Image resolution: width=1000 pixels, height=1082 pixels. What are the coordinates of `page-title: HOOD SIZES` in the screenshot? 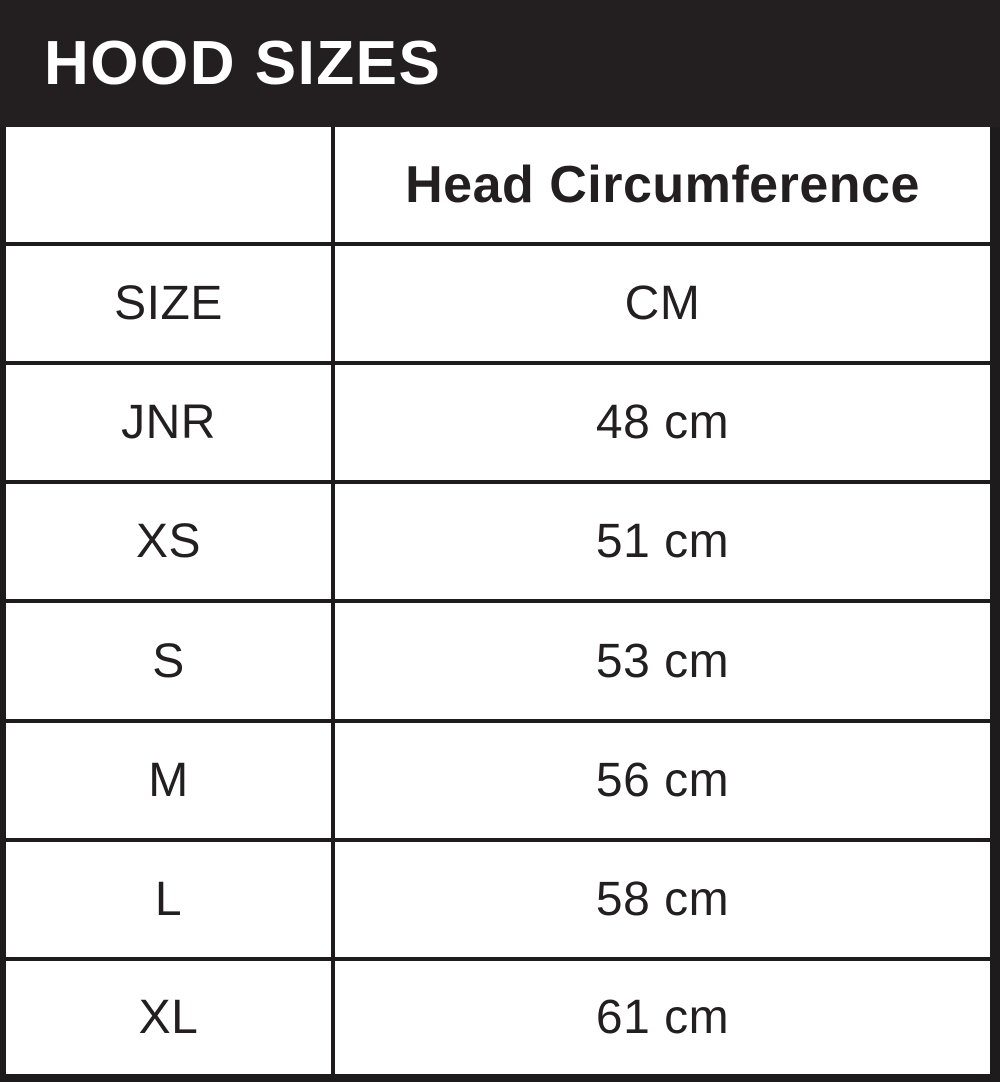 It's located at (243, 63).